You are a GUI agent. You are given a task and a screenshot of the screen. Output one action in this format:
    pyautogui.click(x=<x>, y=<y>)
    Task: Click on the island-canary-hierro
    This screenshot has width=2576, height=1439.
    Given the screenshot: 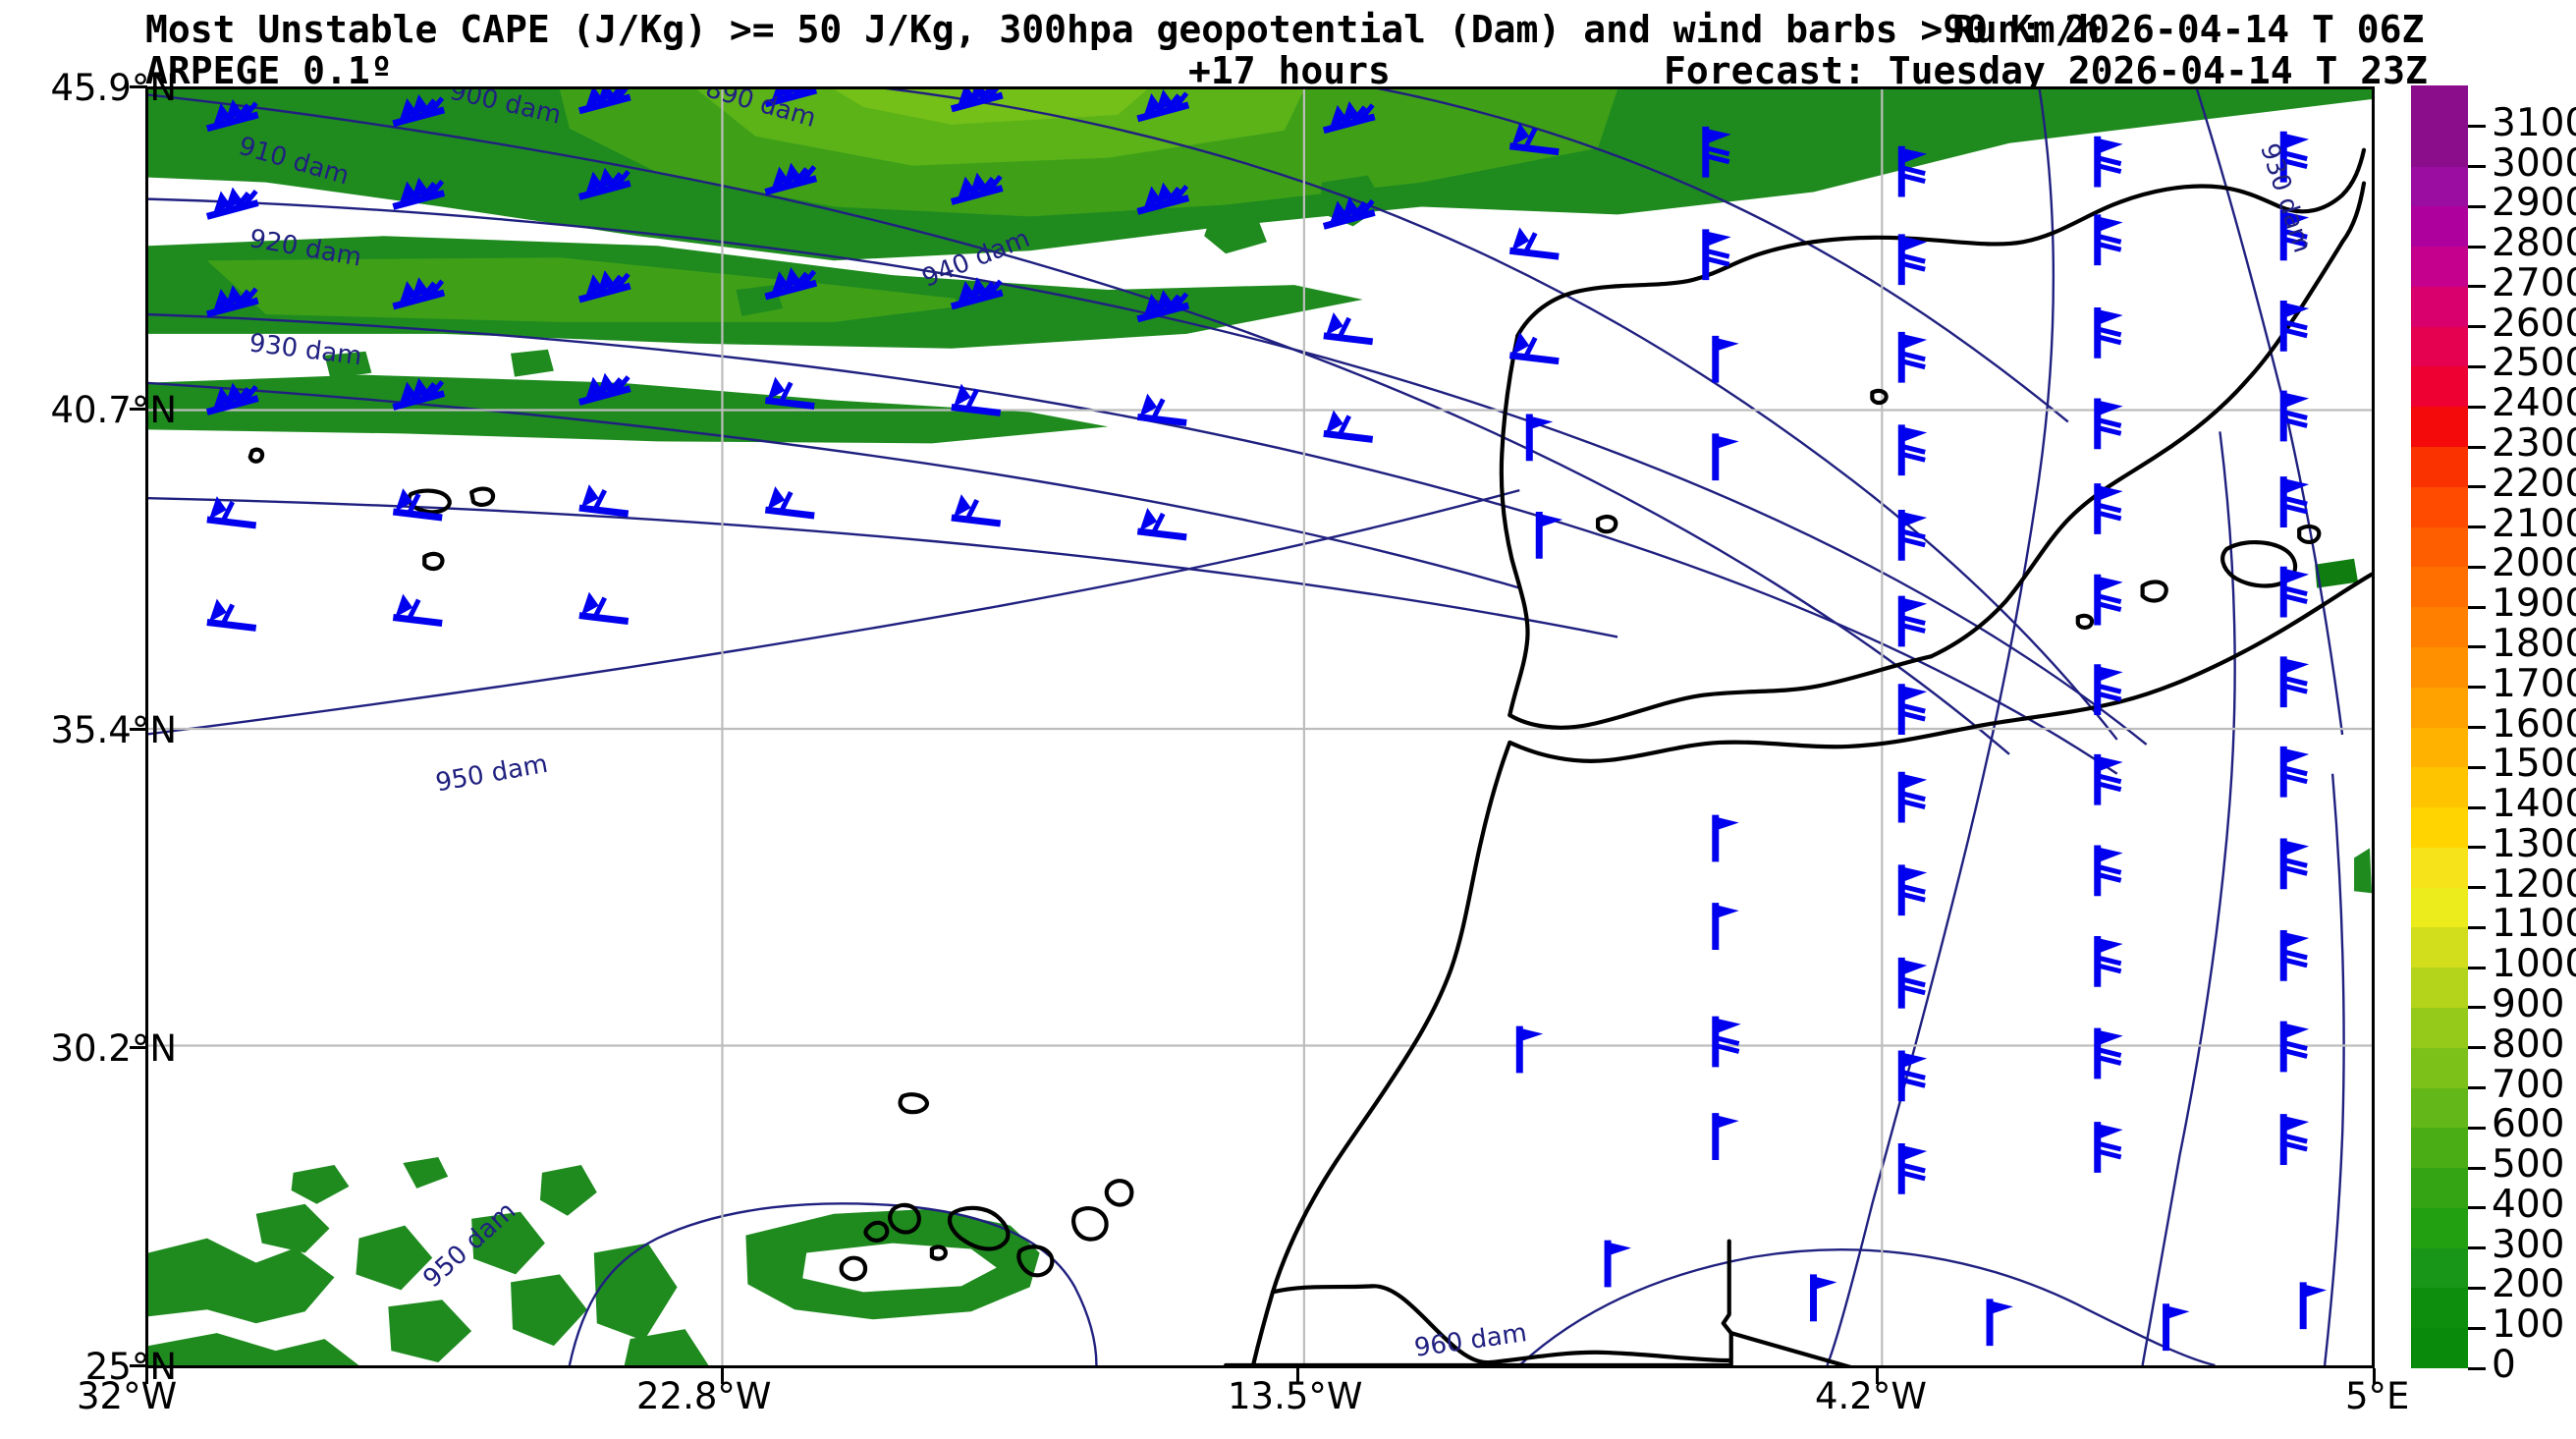 What is the action you would take?
    pyautogui.click(x=853, y=1268)
    